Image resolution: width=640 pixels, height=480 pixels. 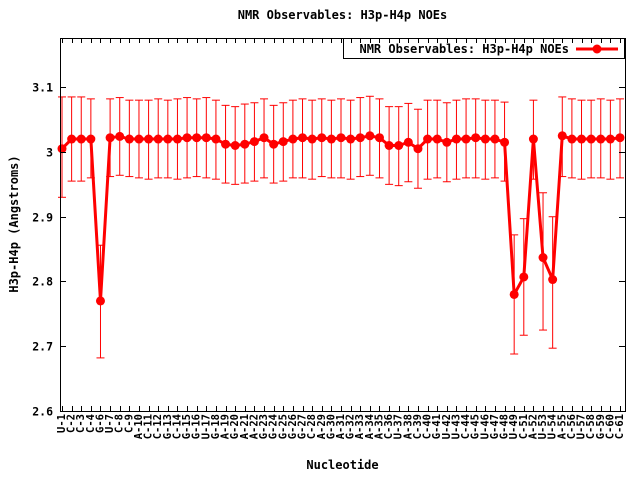 I want to click on x-tick-label: U-43, so click(x=456, y=426).